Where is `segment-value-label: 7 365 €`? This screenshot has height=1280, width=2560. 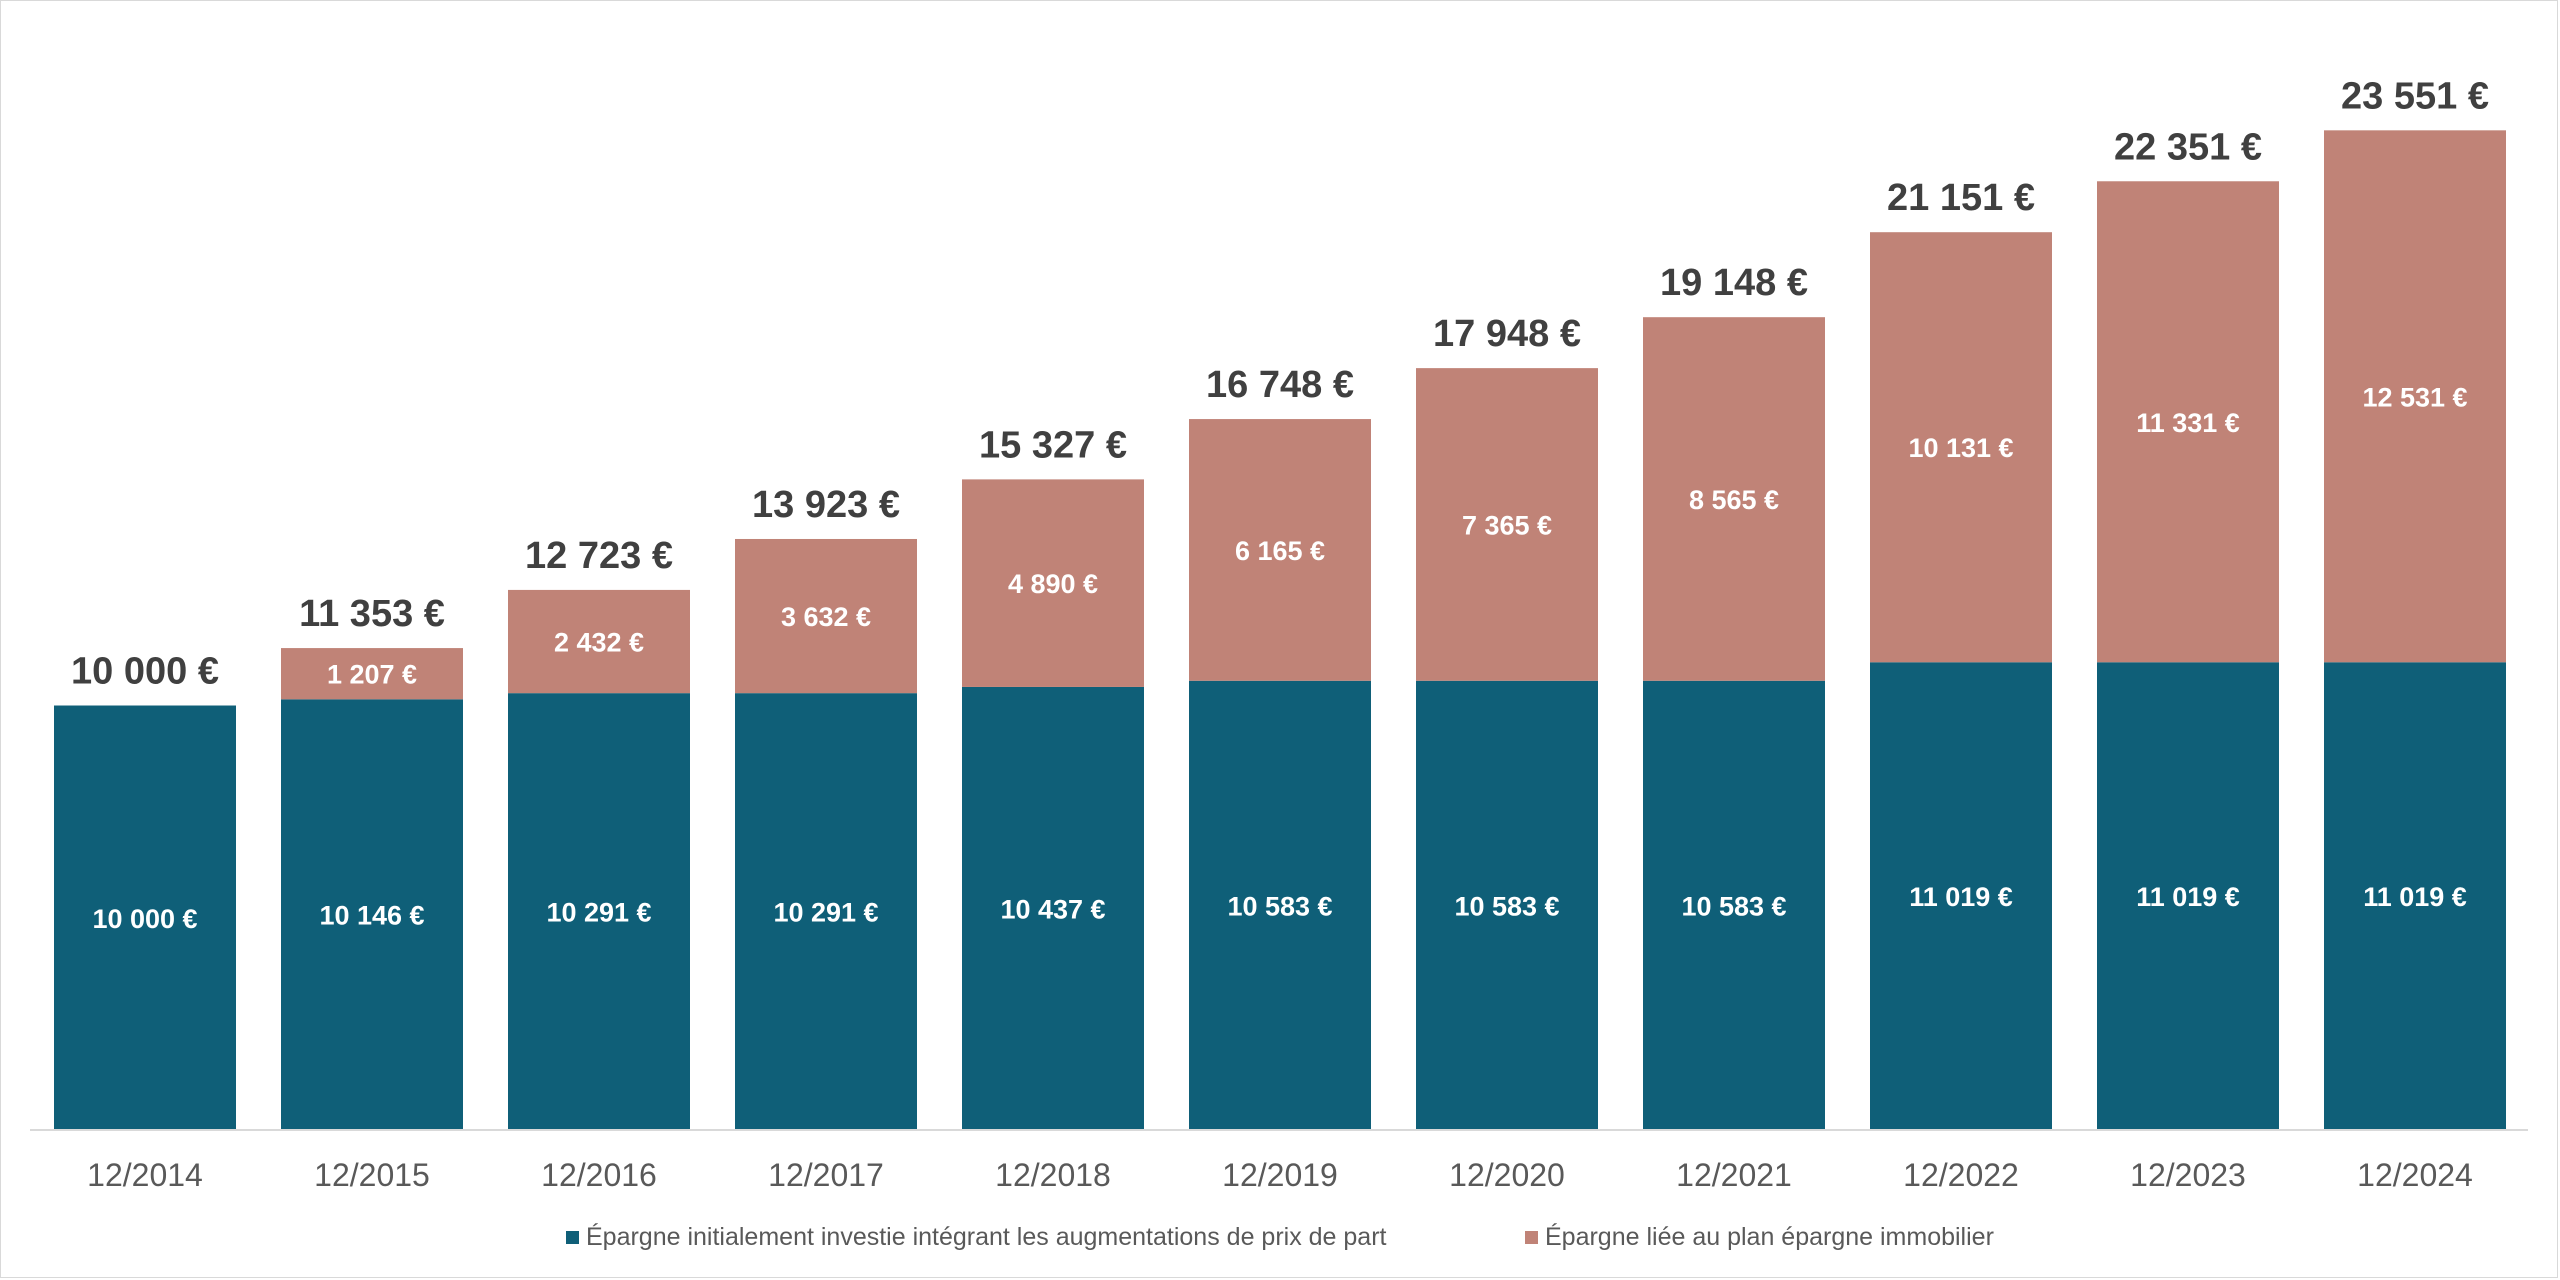 segment-value-label: 7 365 € is located at coordinates (1507, 525).